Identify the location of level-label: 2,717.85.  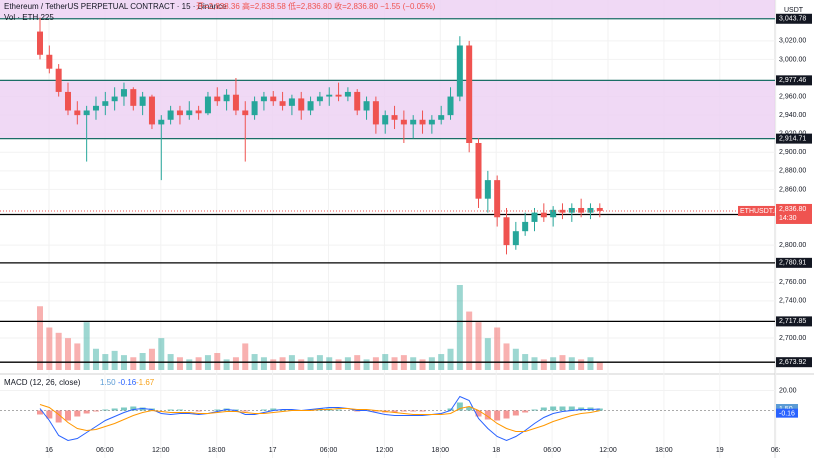
(792, 321).